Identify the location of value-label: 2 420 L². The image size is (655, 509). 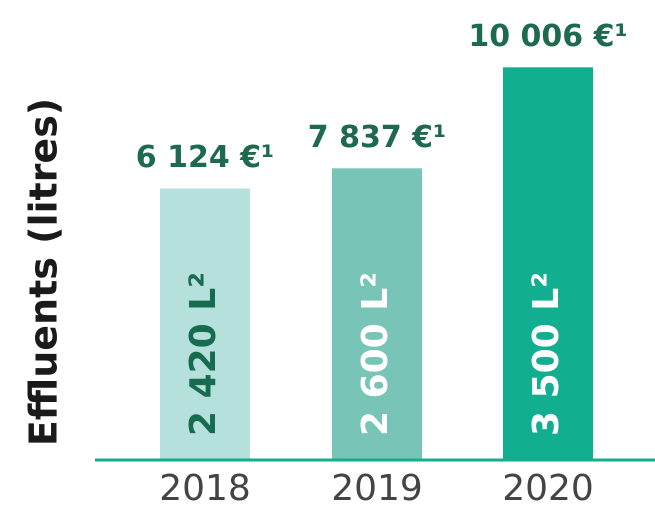
(203, 354).